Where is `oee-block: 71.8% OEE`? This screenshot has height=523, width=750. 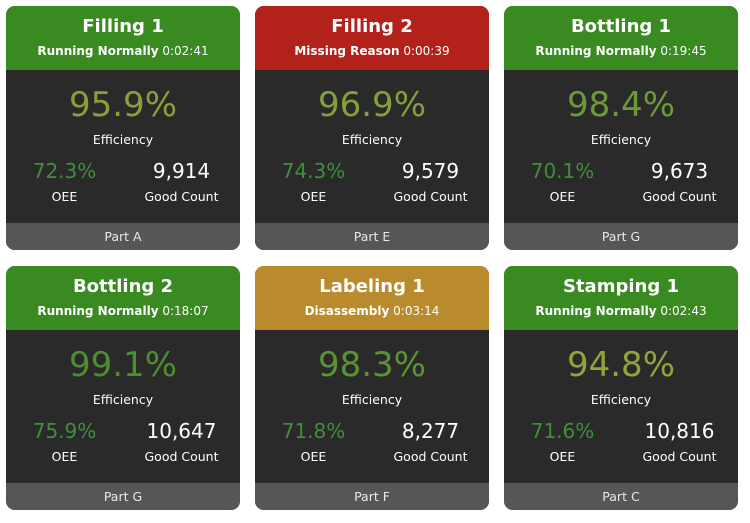 oee-block: 71.8% OEE is located at coordinates (313, 444).